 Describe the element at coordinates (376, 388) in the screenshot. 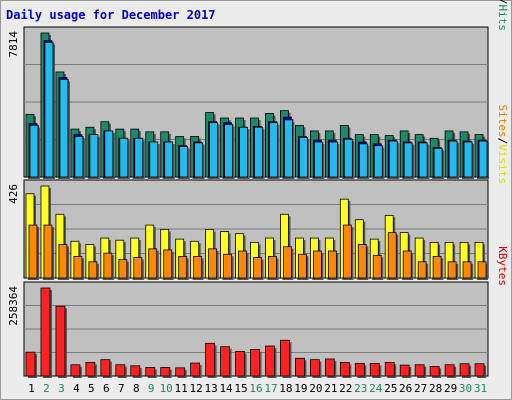

I see `x-tick-label: 24` at that location.